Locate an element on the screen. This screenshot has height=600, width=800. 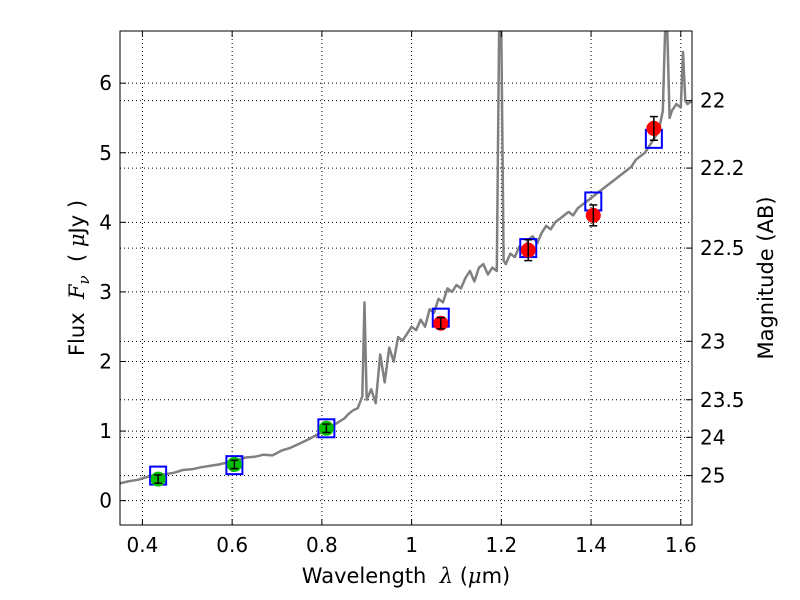
y2-tick-labels: 22 22.2 22.5 23 23.5 24 25 is located at coordinates (722, 288).